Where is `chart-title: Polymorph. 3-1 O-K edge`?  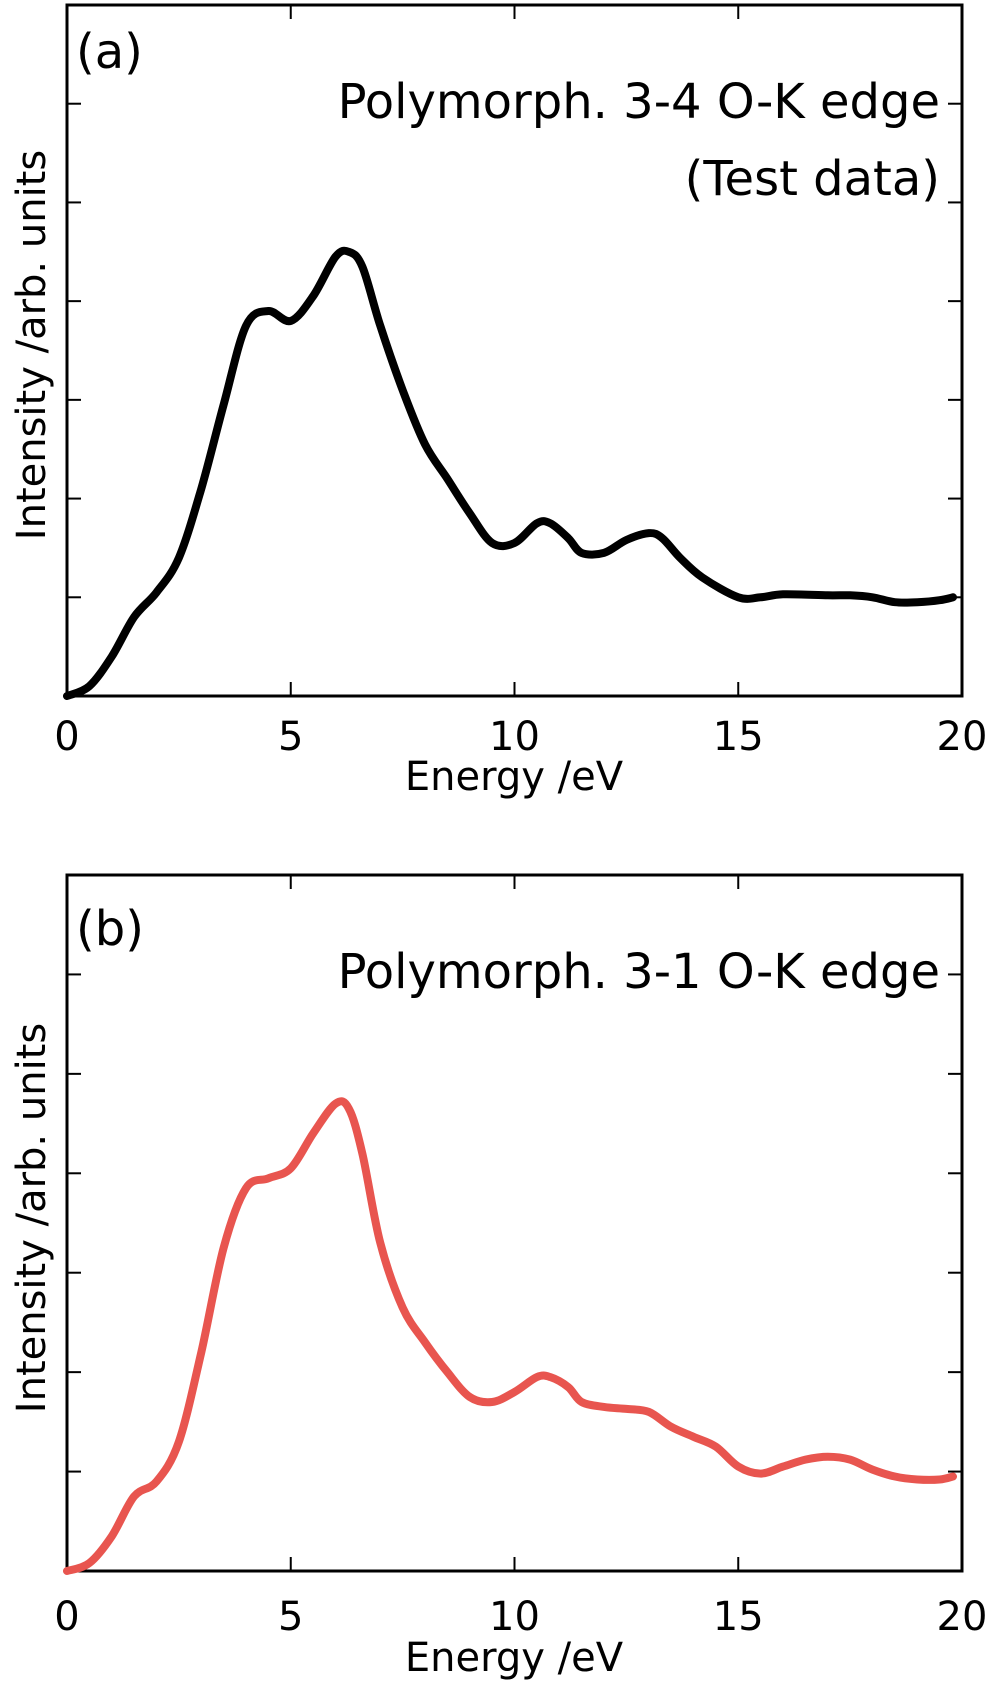 chart-title: Polymorph. 3-1 O-K edge is located at coordinates (639, 972).